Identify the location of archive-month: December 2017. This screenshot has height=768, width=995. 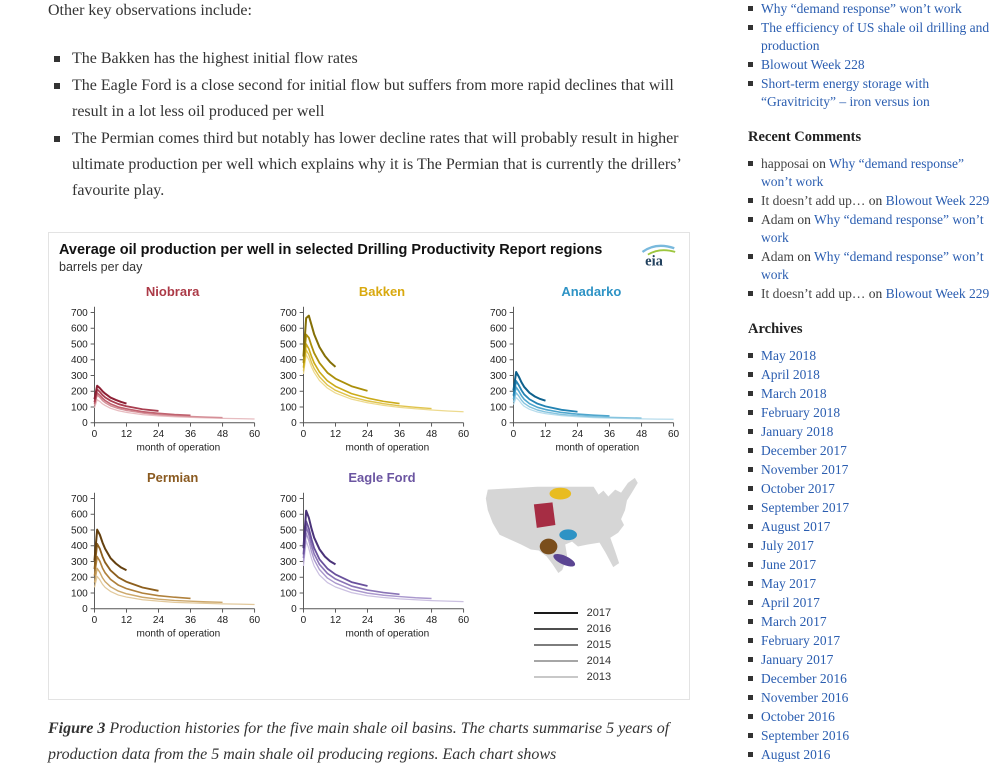
(869, 451).